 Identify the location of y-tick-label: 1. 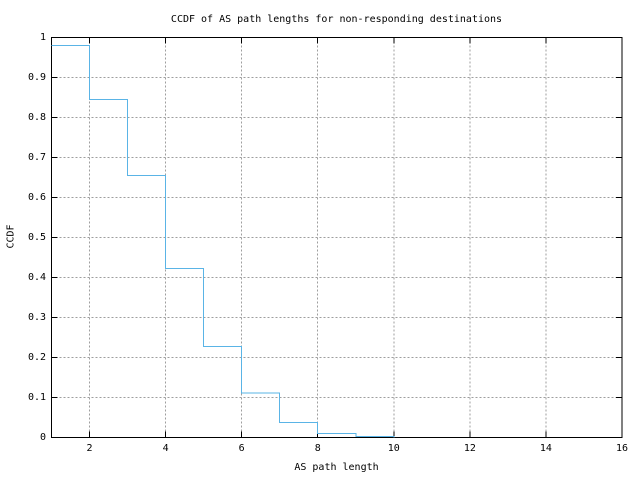
(42, 37).